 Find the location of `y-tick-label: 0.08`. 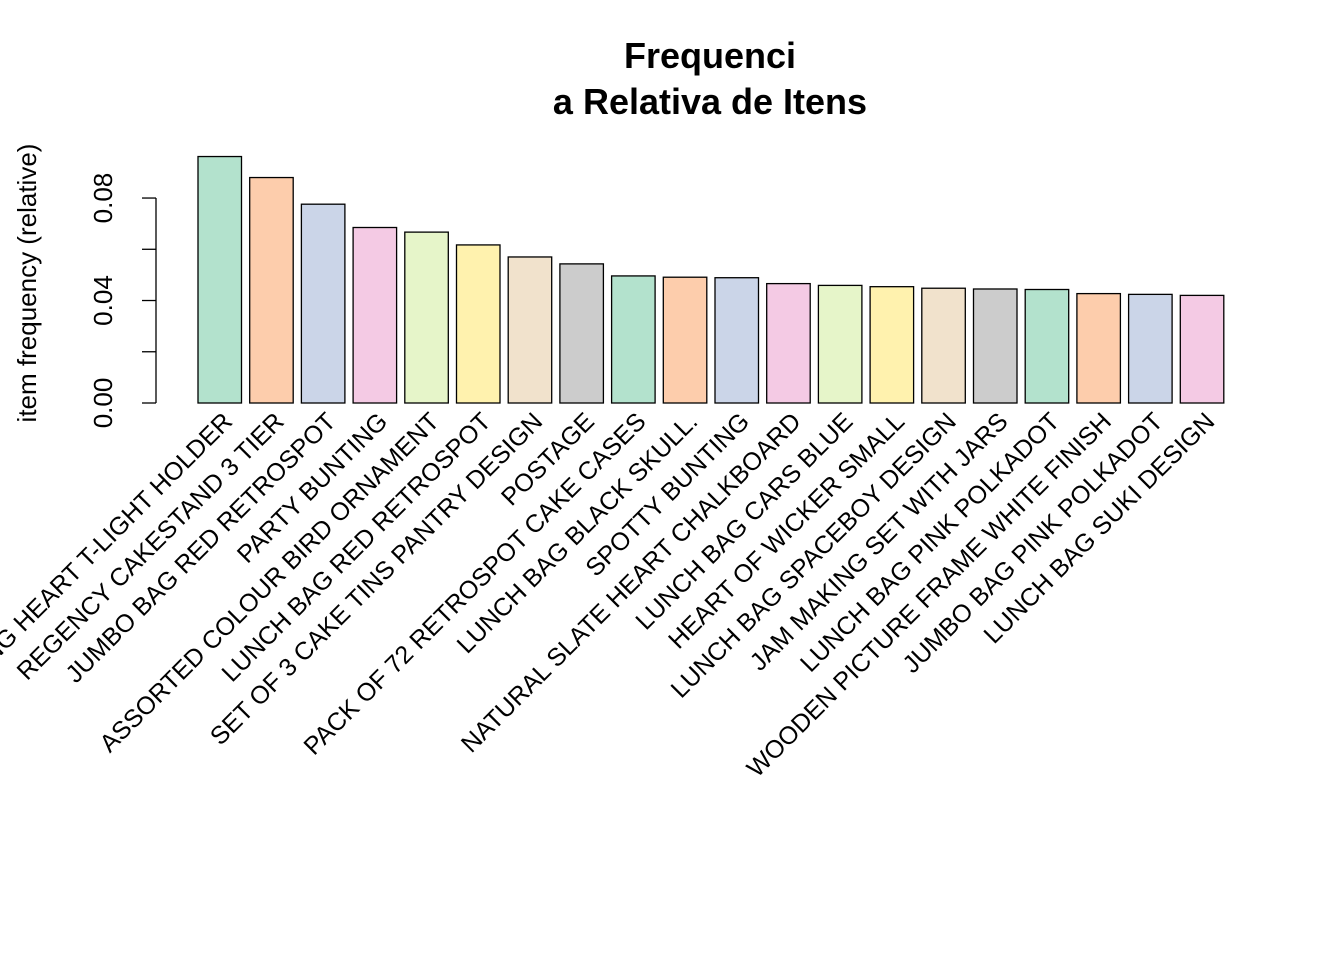

y-tick-label: 0.08 is located at coordinates (103, 198).